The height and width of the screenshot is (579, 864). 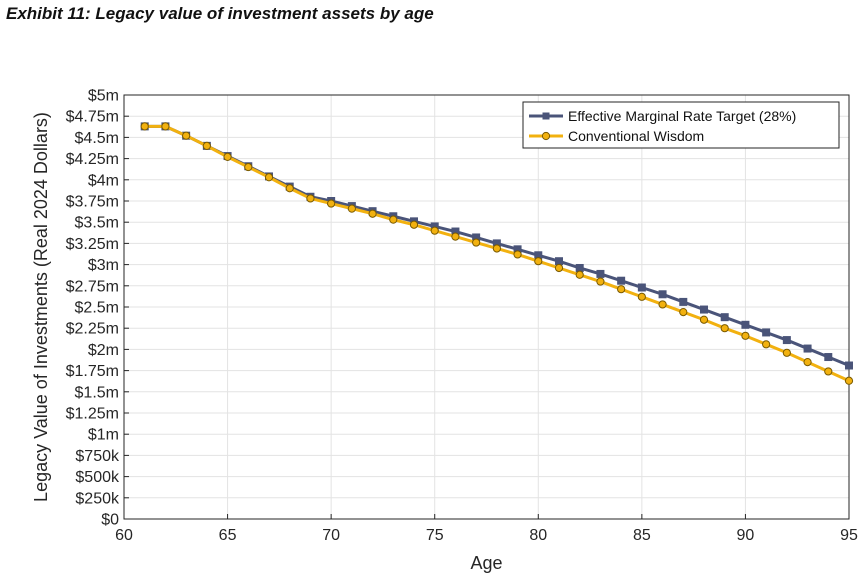 I want to click on y-tick-label: $2m, so click(x=103, y=350).